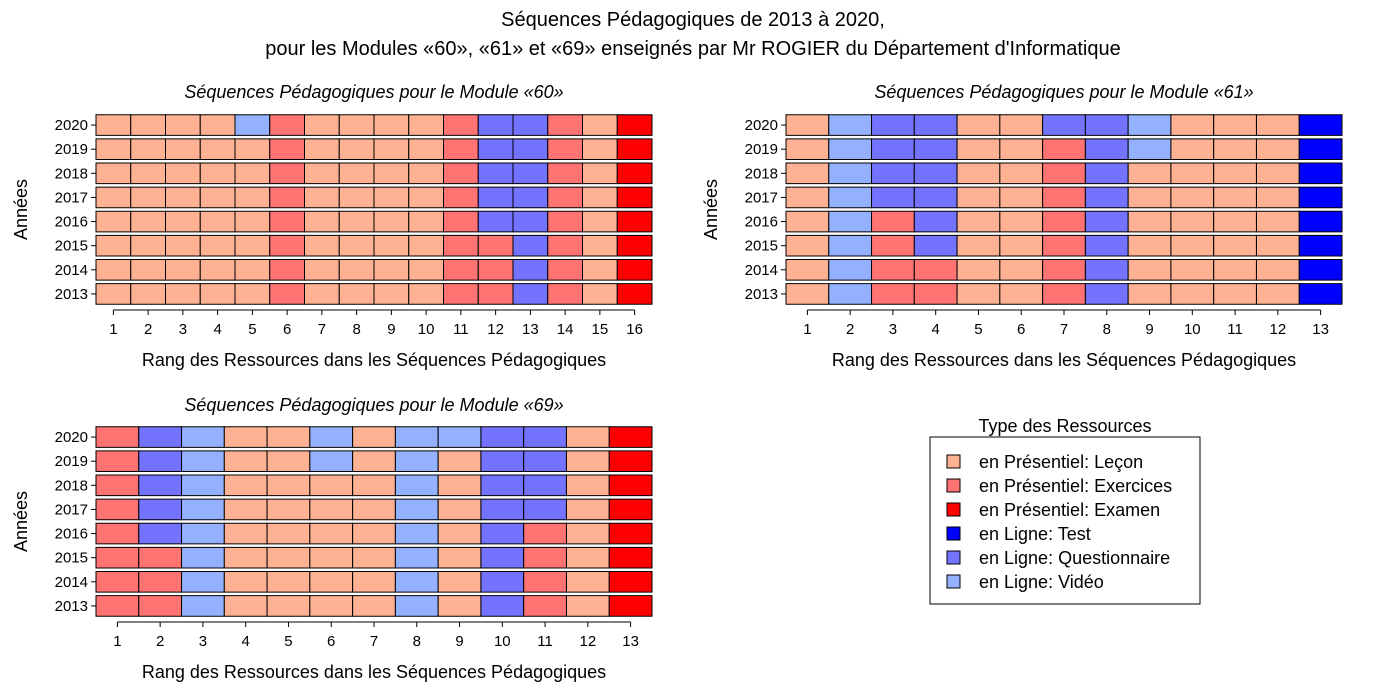  Describe the element at coordinates (953, 485) in the screenshot. I see `legend-swatch` at that location.